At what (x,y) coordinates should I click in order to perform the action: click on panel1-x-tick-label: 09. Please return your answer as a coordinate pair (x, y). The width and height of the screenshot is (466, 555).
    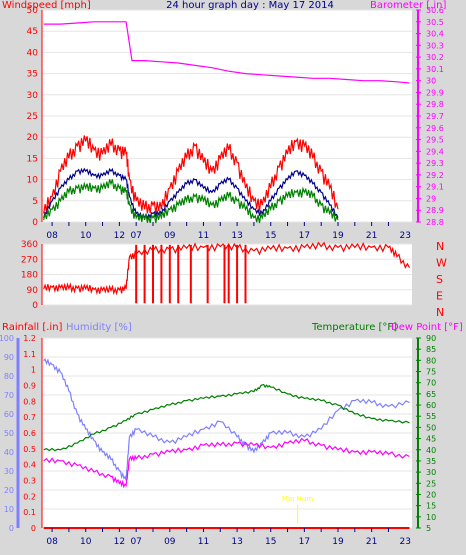
    Looking at the image, I should click on (170, 236).